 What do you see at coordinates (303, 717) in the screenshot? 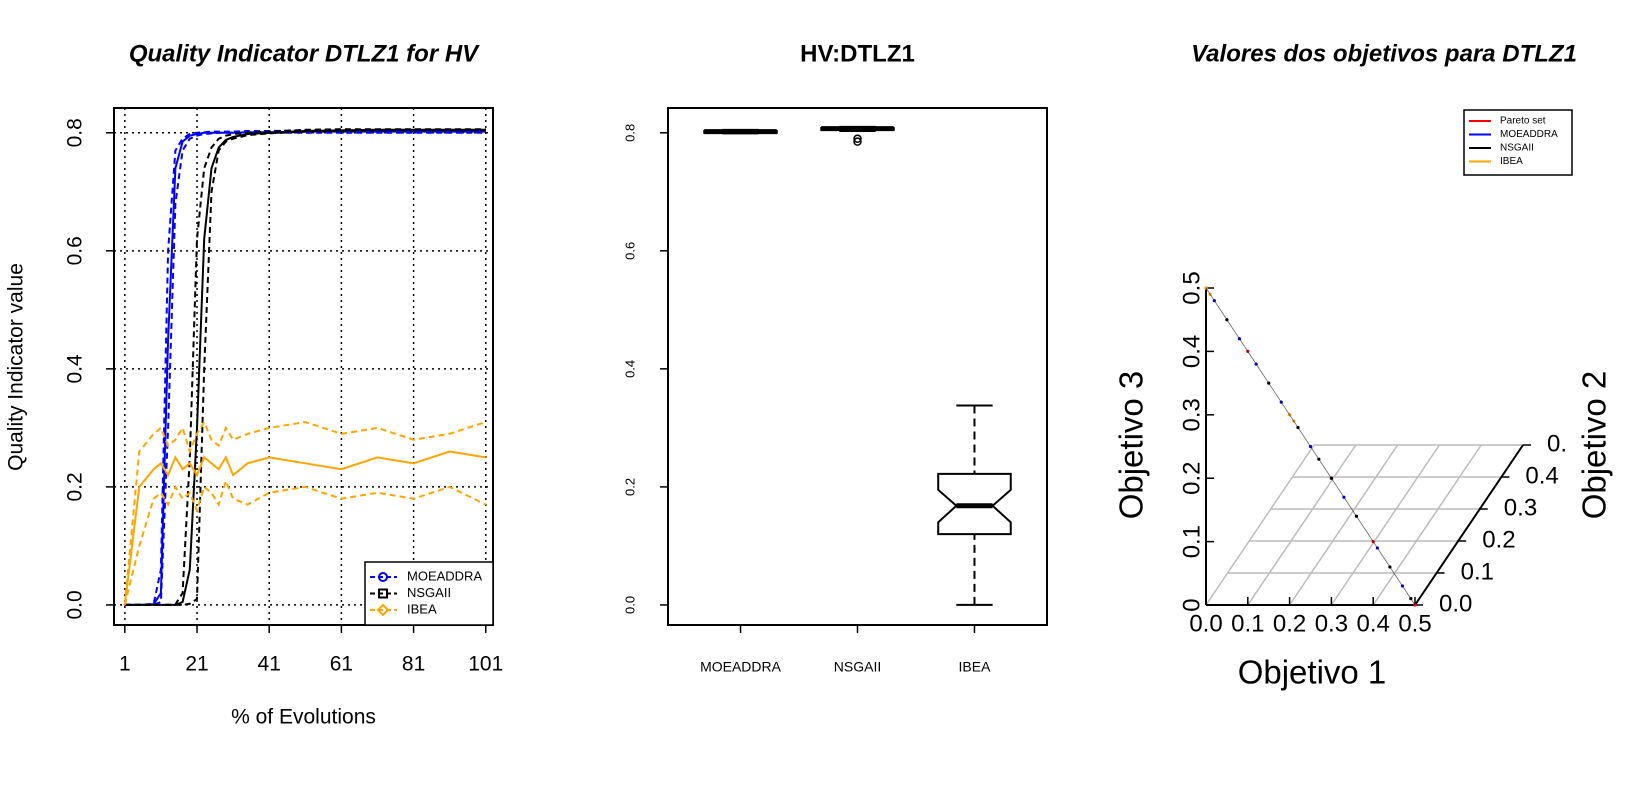
I see `x-axis-label: % of Evolutions` at bounding box center [303, 717].